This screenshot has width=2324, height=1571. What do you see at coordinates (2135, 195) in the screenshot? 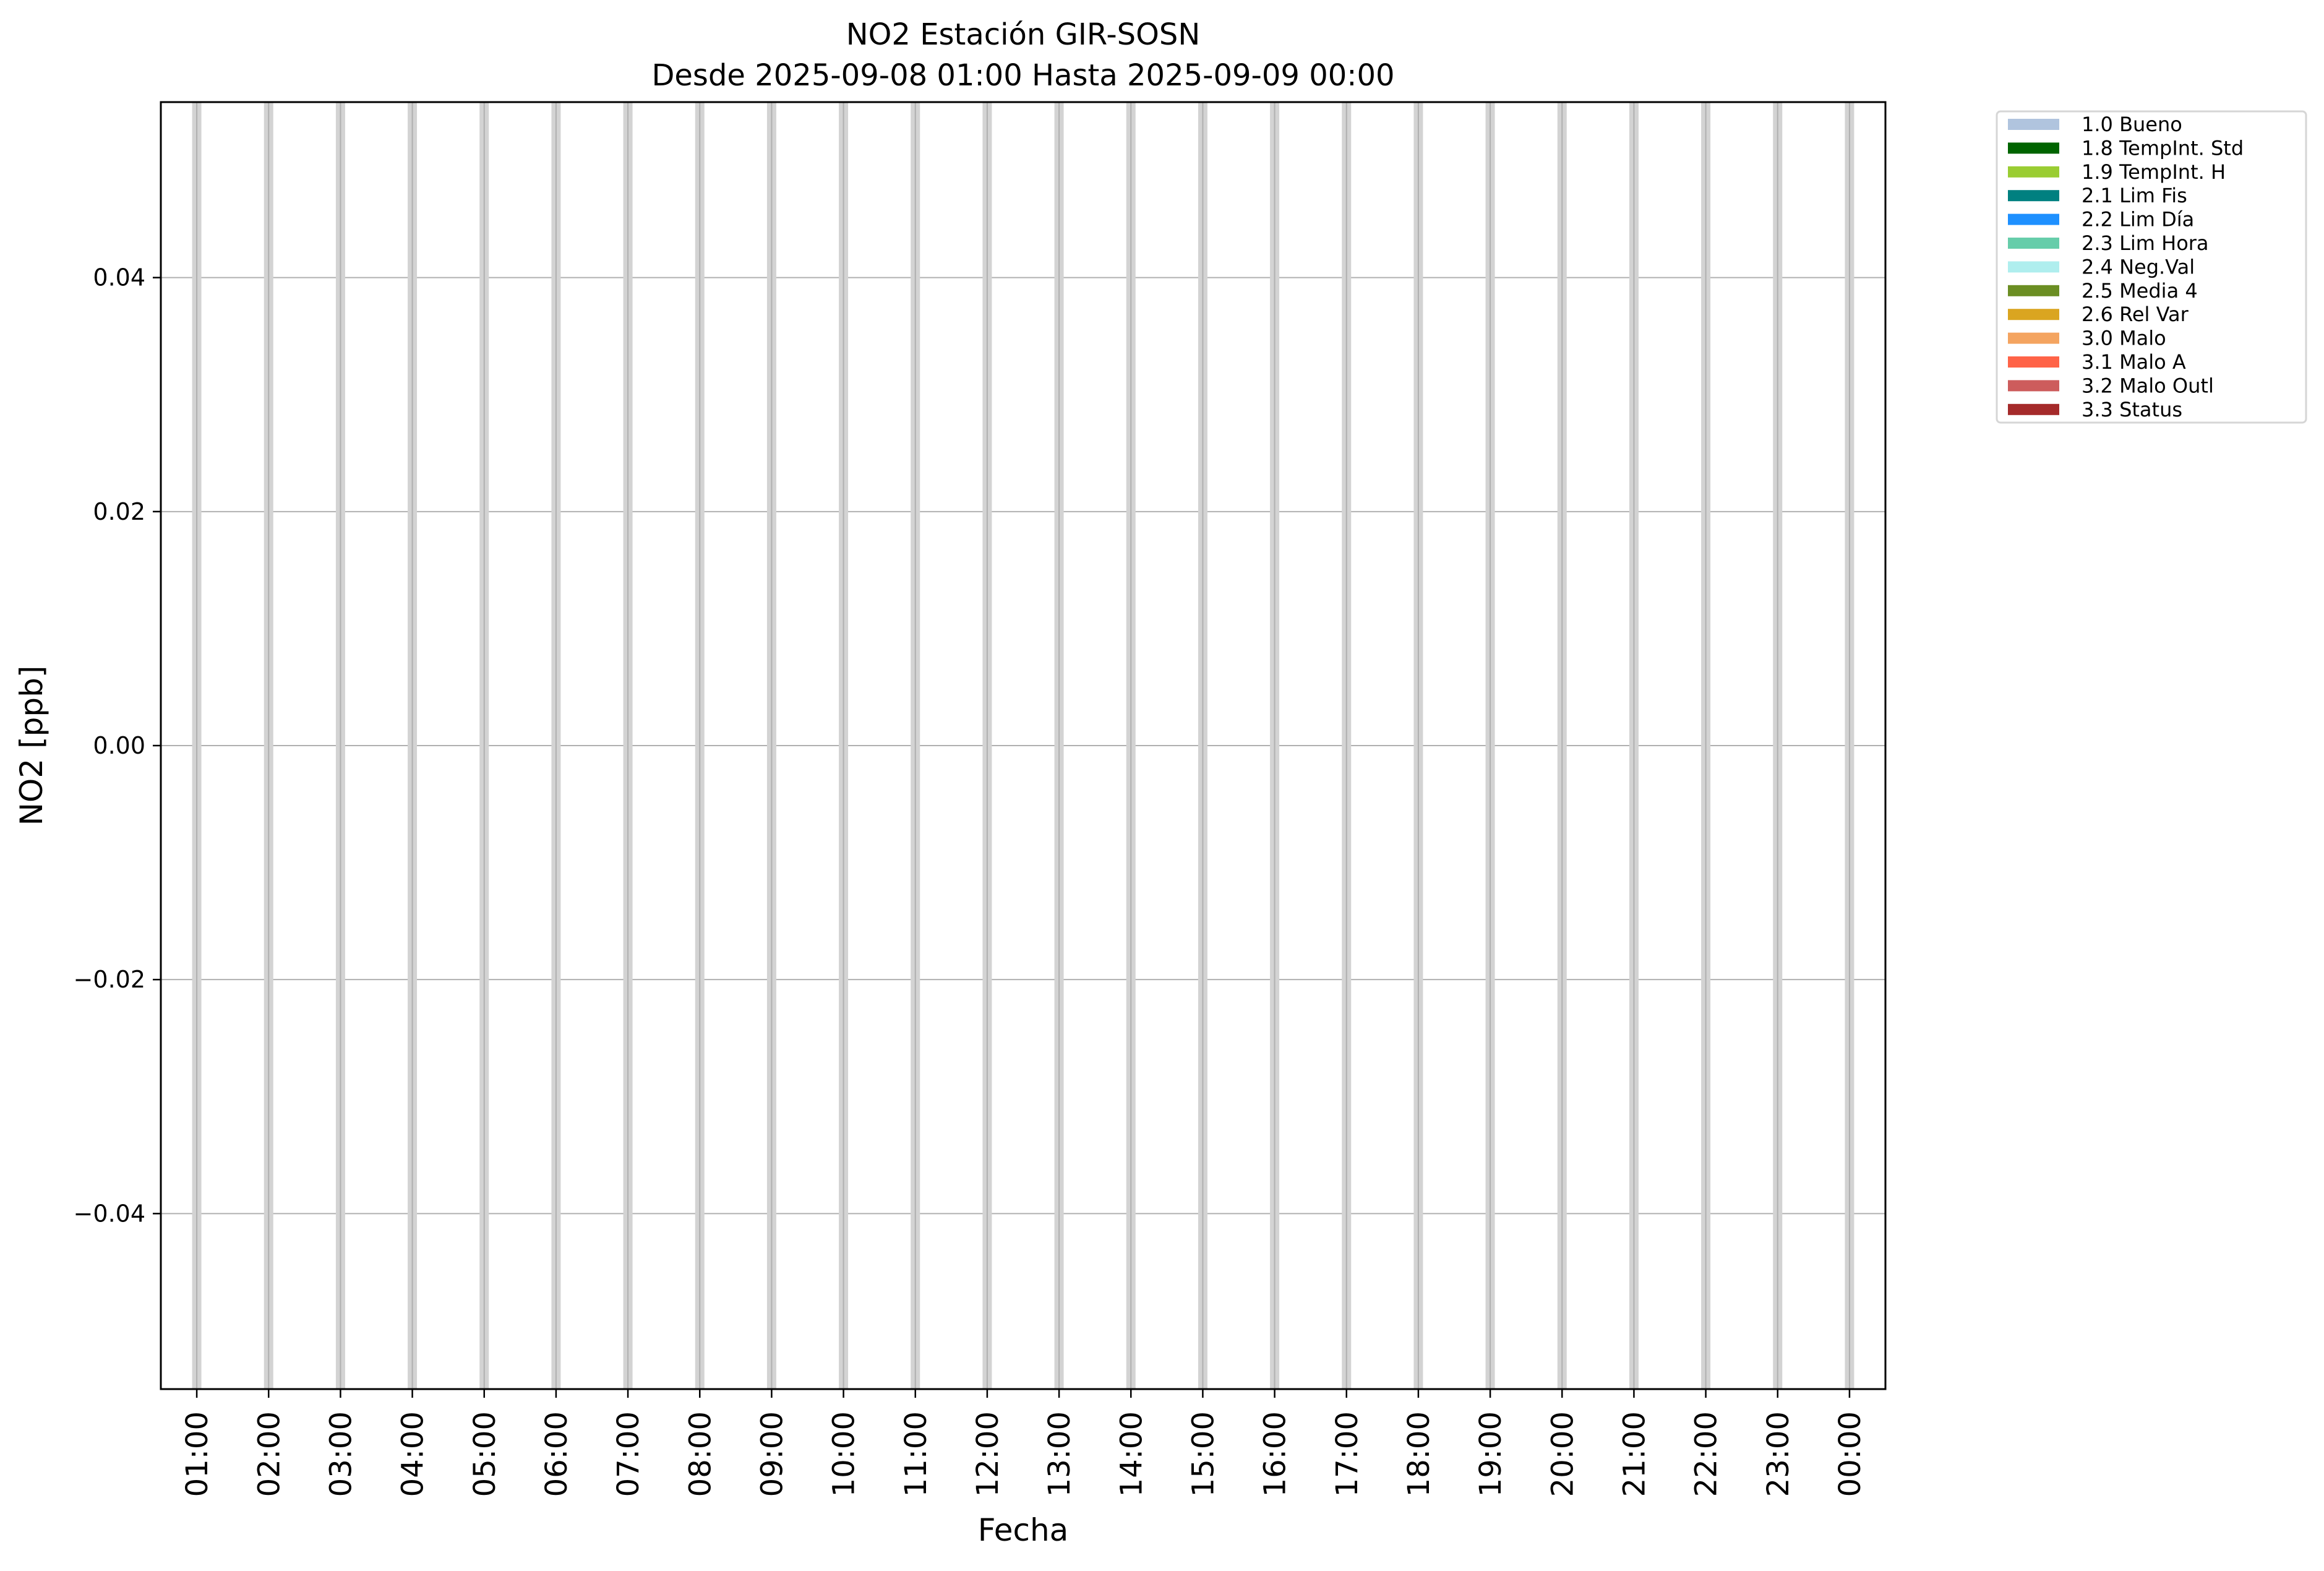
I see `legend-label: 2.1 Lim Fis` at bounding box center [2135, 195].